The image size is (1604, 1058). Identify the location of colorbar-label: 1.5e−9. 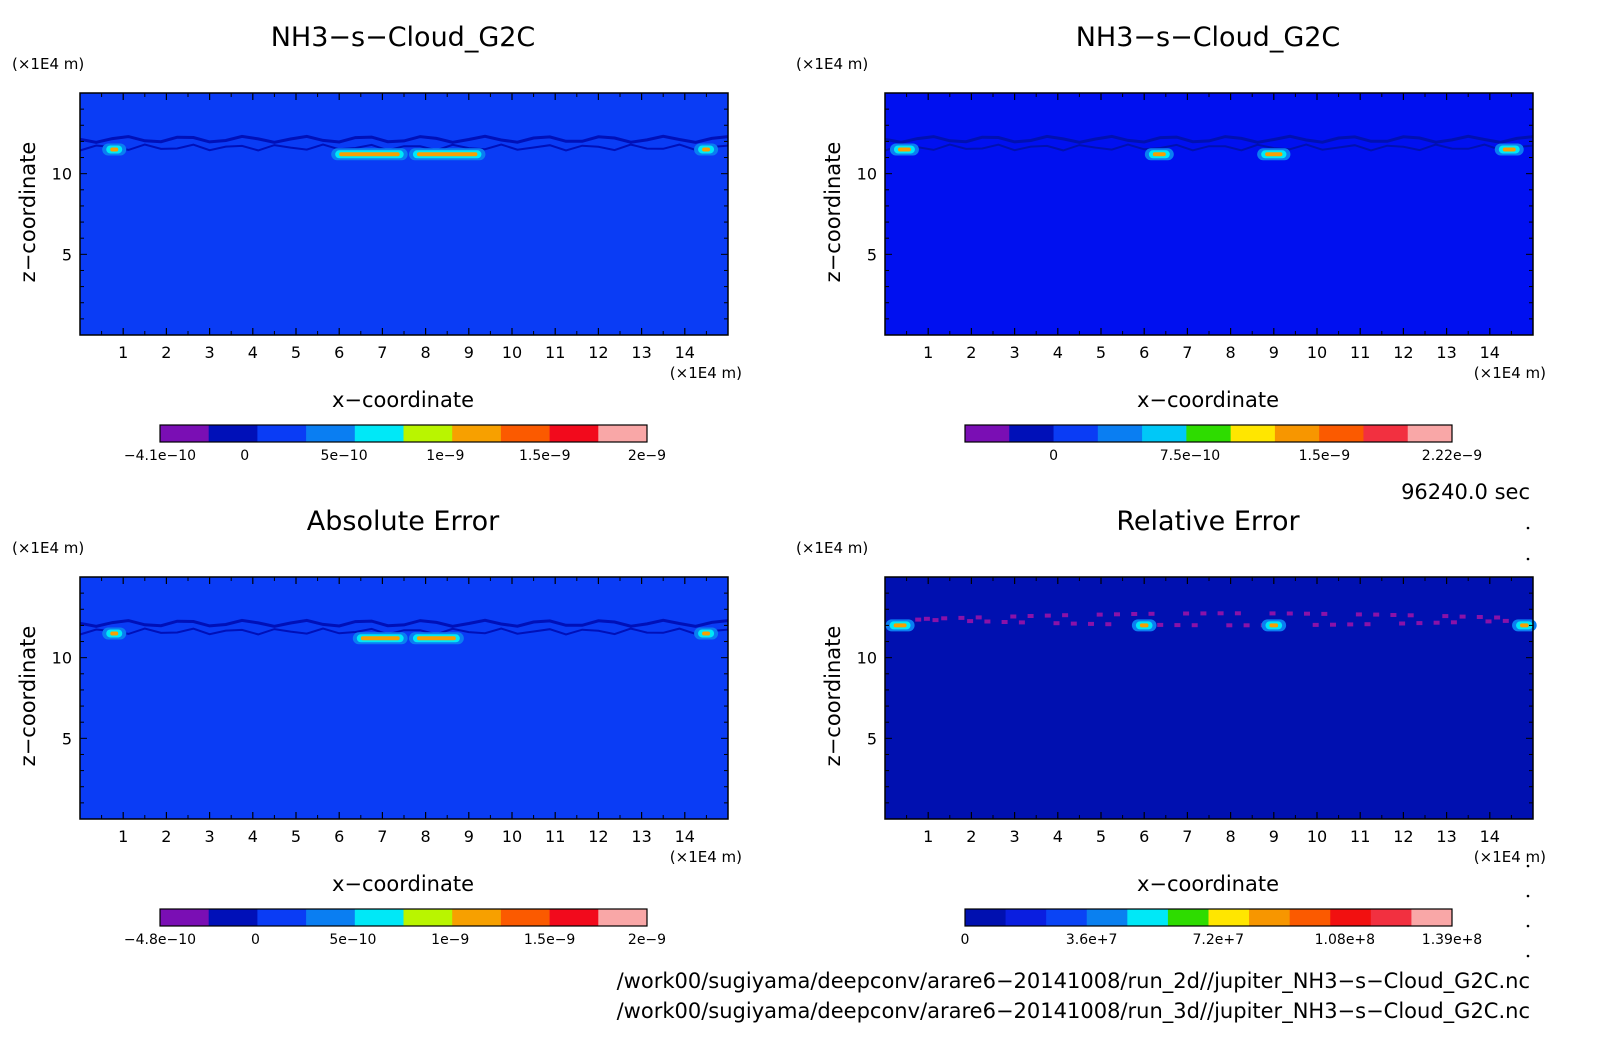
(545, 456).